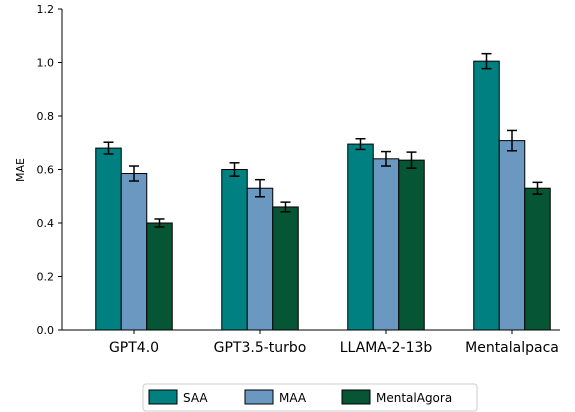 The image size is (575, 412). I want to click on y-tick-label: 0.0, so click(46, 330).